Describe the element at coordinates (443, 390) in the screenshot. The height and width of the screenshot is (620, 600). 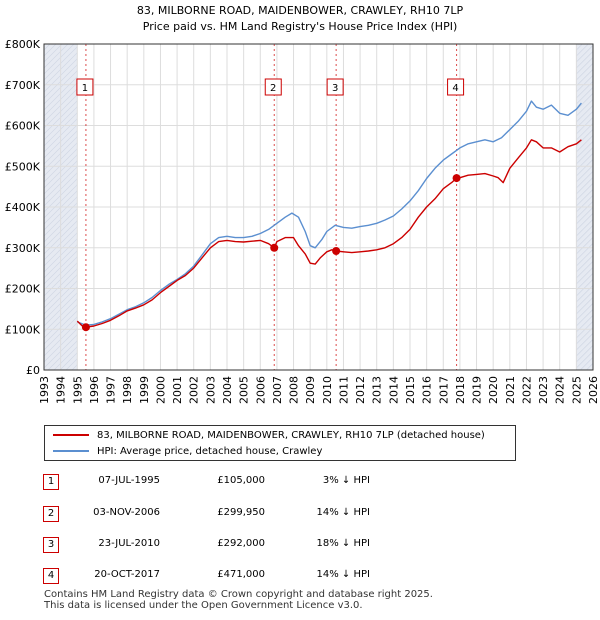
I see `x-tick-label: 2017` at that location.